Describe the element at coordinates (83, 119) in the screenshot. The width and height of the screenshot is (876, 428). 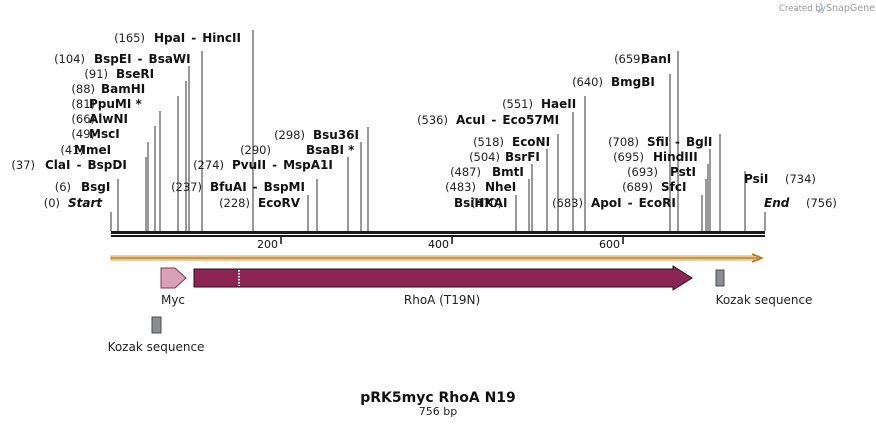
I see `site-pos-alwni: (66)` at that location.